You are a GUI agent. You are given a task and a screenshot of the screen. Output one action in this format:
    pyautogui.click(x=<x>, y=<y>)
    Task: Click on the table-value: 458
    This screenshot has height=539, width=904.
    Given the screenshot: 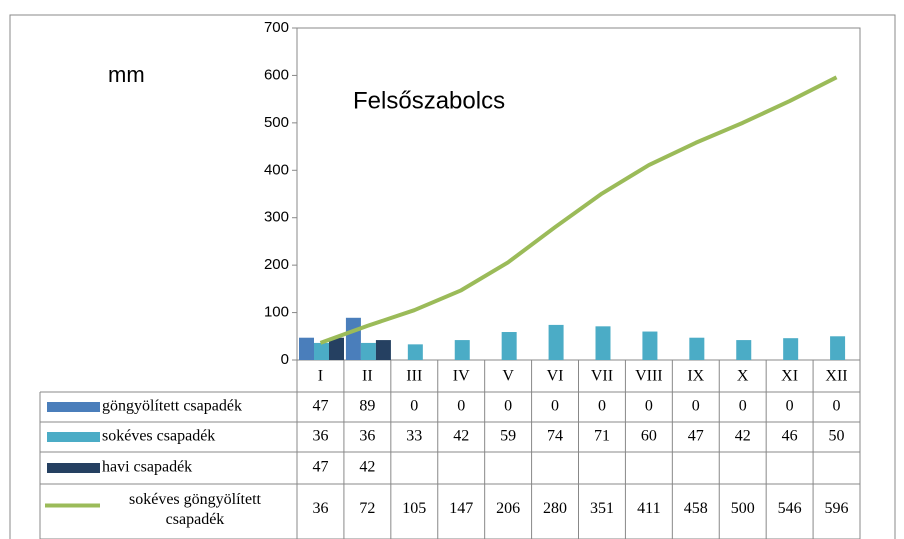 What is the action you would take?
    pyautogui.click(x=696, y=508)
    